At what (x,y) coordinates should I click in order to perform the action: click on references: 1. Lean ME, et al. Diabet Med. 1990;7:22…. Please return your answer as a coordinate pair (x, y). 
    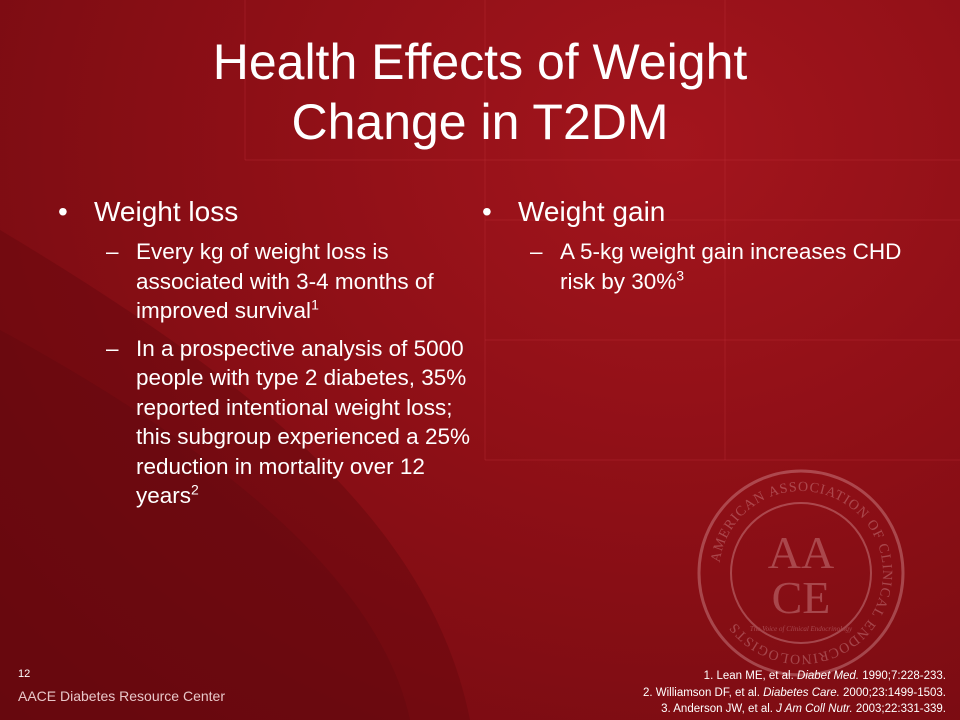
    Looking at the image, I should click on (726, 693).